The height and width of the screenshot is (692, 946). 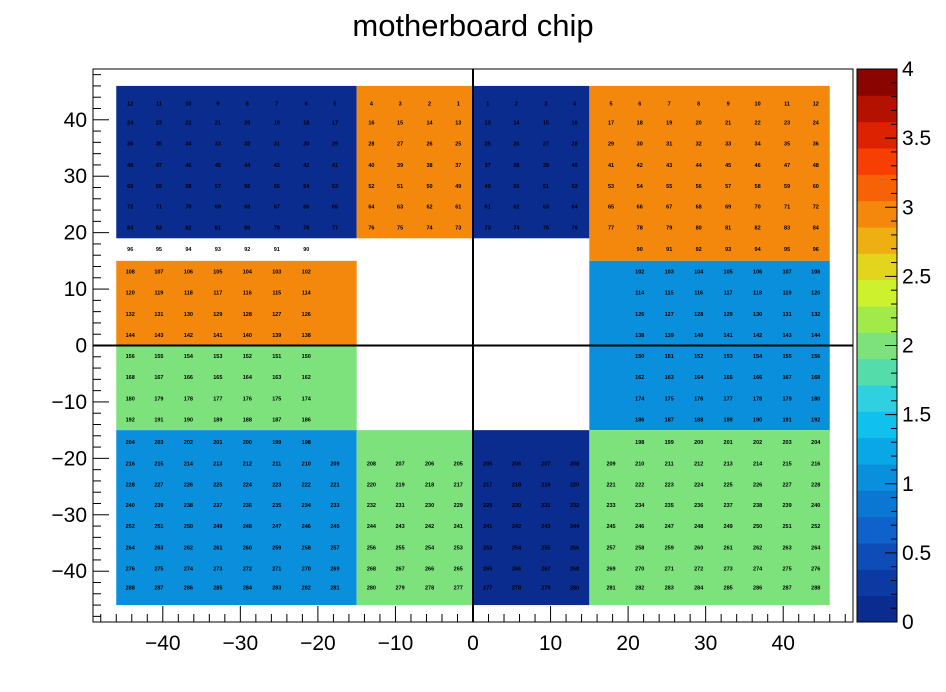 What do you see at coordinates (130, 208) in the screenshot?
I see `cell-label: 72` at bounding box center [130, 208].